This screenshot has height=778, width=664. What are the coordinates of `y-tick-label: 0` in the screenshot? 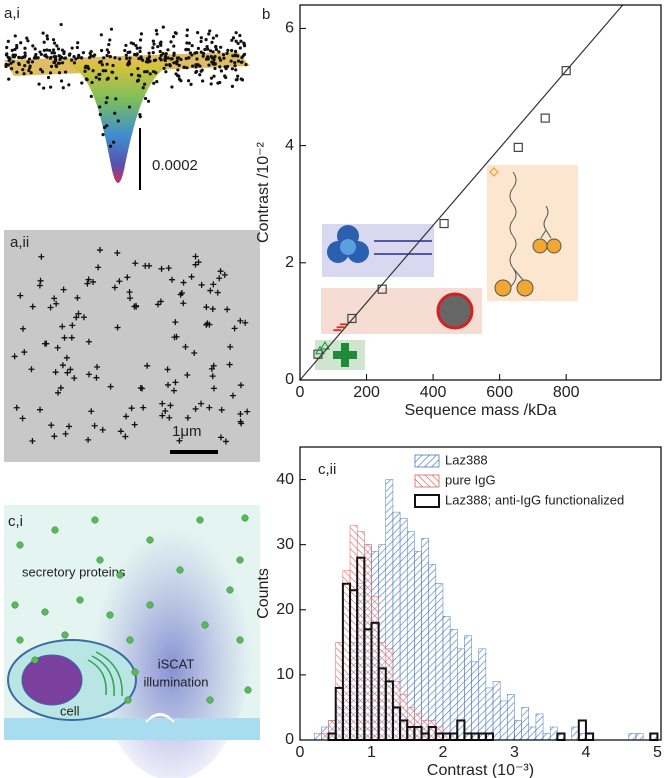 It's located at (289, 739).